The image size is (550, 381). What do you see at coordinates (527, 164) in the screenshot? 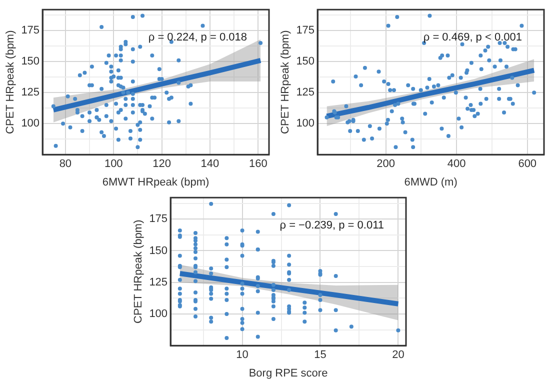
I see `x-tick-label: 600` at bounding box center [527, 164].